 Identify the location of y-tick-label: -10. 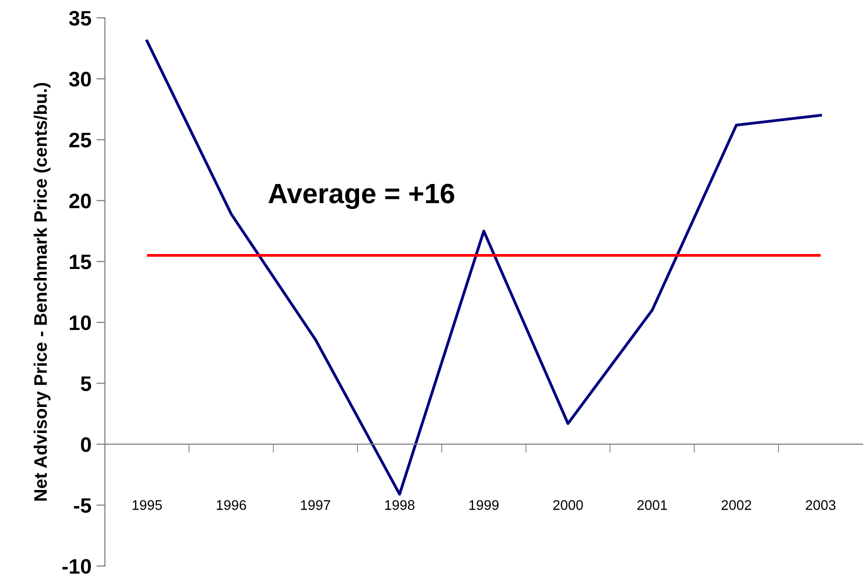
(76, 566).